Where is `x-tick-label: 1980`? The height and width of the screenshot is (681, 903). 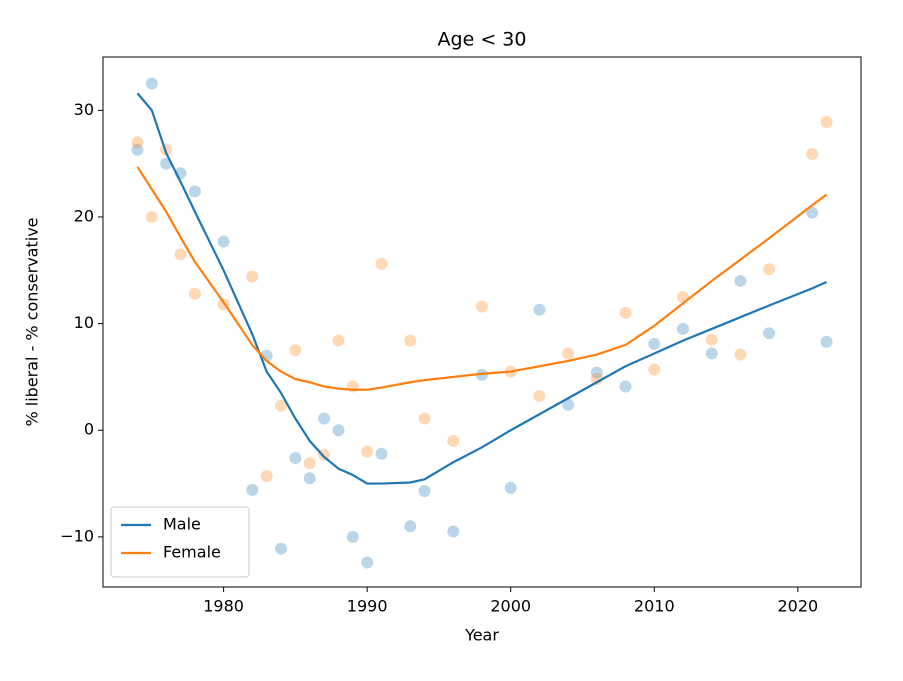 x-tick-label: 1980 is located at coordinates (223, 606).